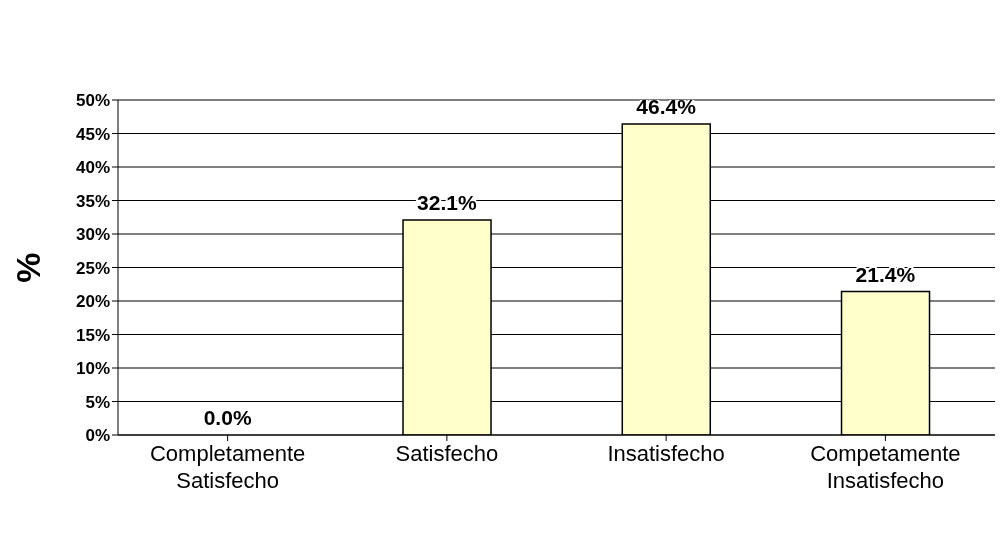 This screenshot has width=1003, height=533. Describe the element at coordinates (92, 101) in the screenshot. I see `y-tick-label: 50%` at that location.